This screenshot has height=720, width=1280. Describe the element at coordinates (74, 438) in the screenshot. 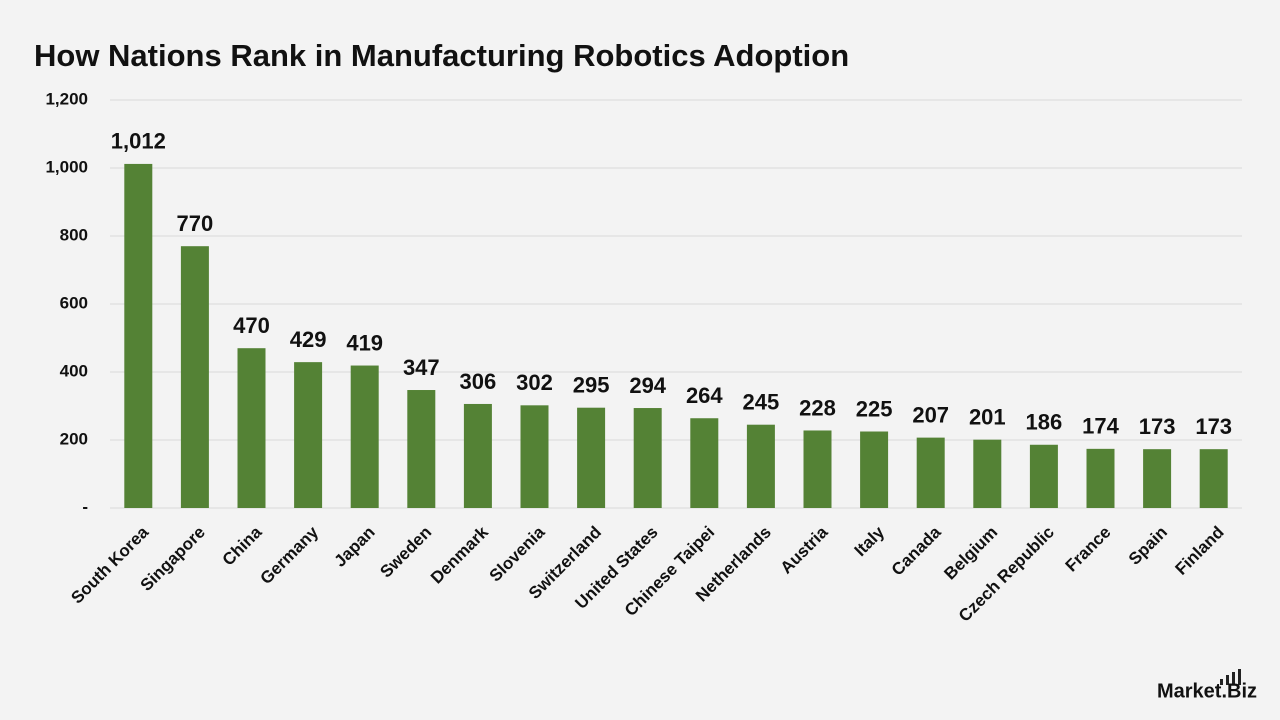

I see `y-tick-label: 200` at that location.